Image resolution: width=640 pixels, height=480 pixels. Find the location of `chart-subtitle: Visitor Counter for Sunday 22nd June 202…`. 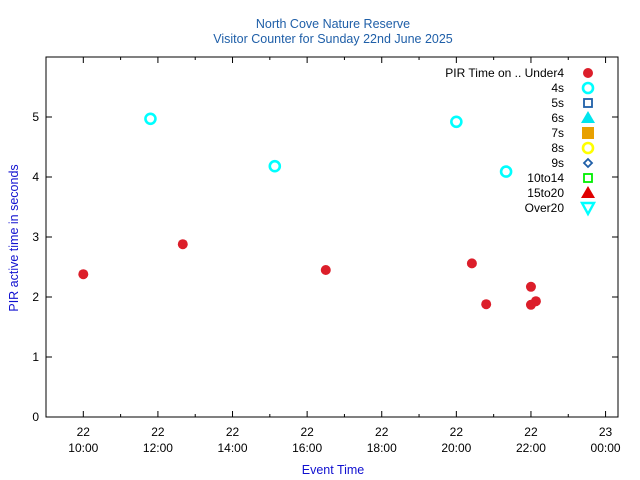

chart-subtitle: Visitor Counter for Sunday 22nd June 202… is located at coordinates (333, 39).